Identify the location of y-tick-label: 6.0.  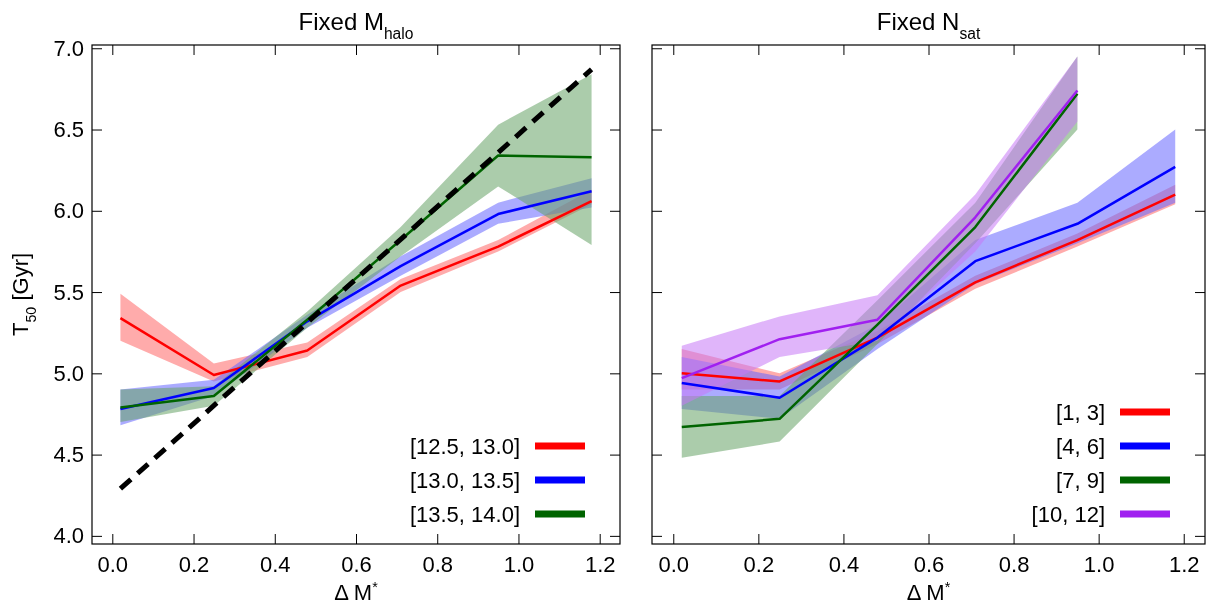
(68, 211).